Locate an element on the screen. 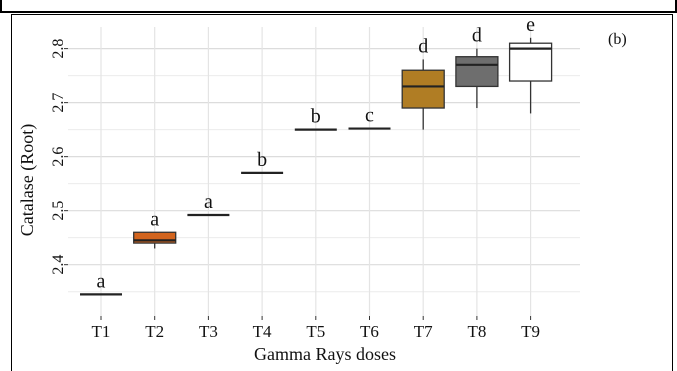 The image size is (677, 371). x-tick-label: T7 is located at coordinates (423, 331).